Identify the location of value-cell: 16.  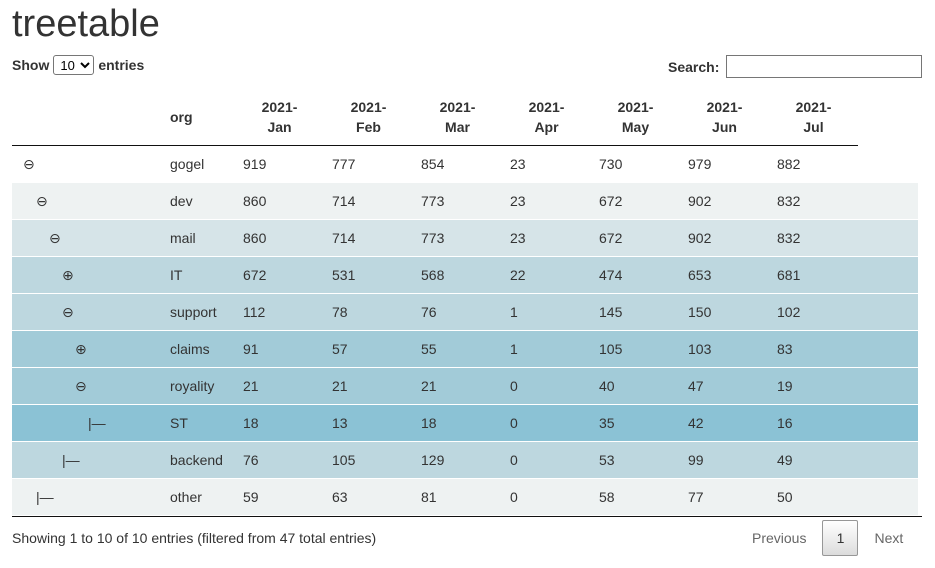
(813, 423).